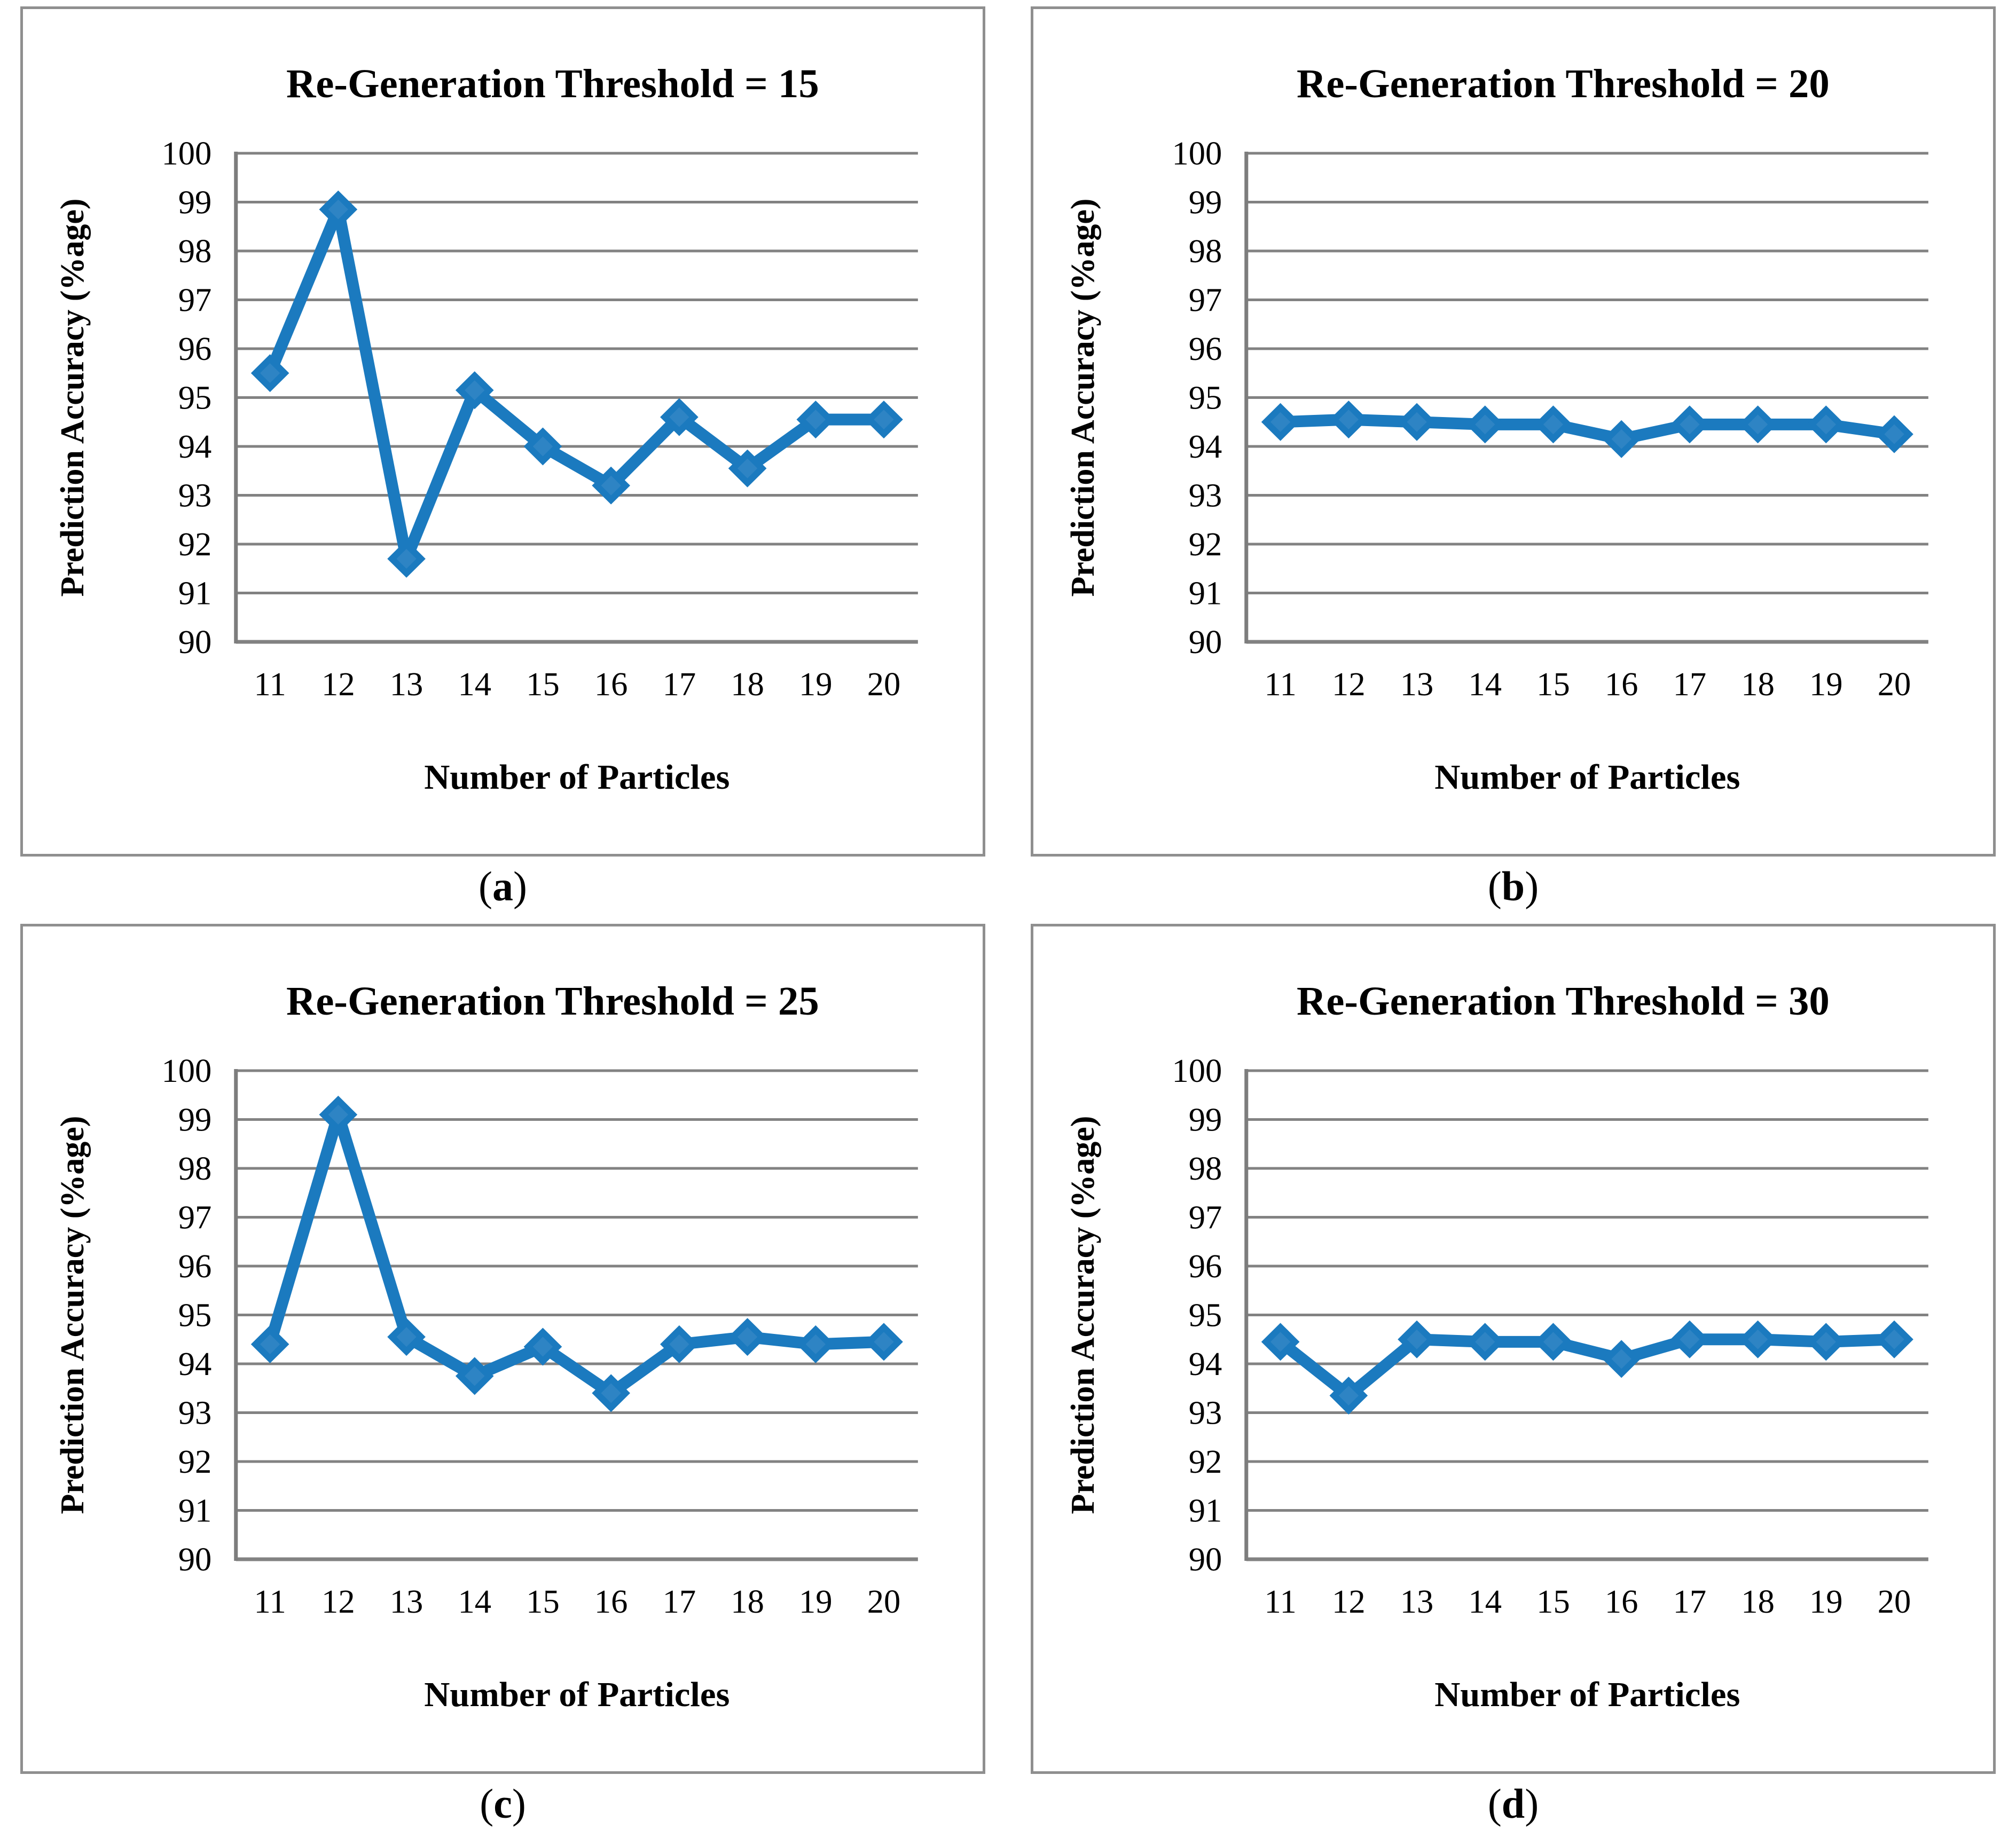 This screenshot has height=1838, width=2016. Describe the element at coordinates (195, 642) in the screenshot. I see `y-tick-label: 90` at that location.